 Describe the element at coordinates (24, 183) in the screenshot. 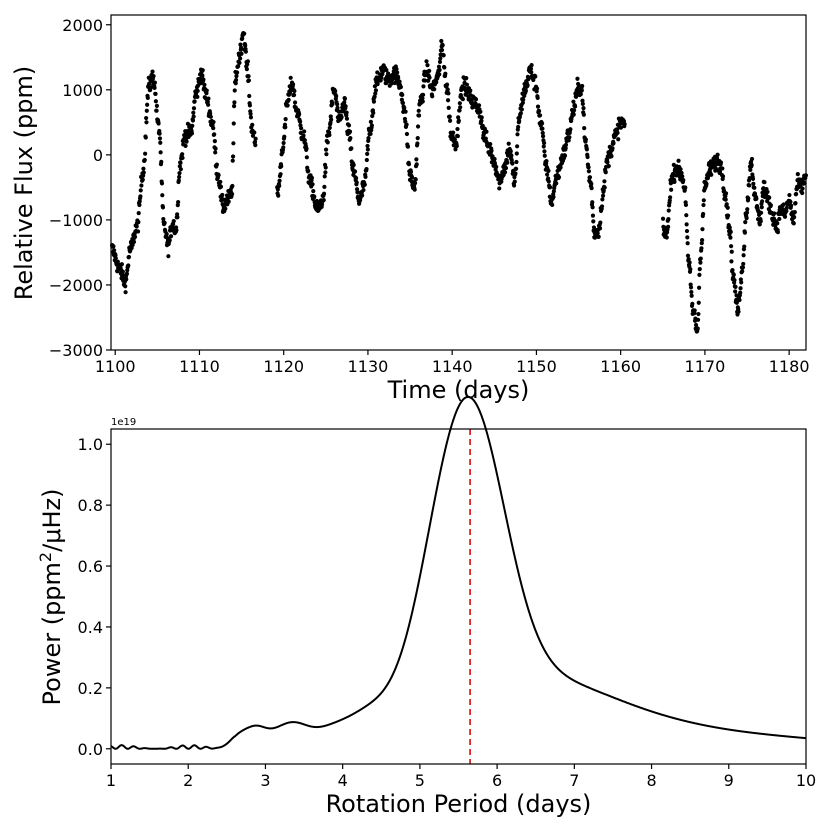

I see `light-curve-y-label: Relative Flux (ppm)` at that location.